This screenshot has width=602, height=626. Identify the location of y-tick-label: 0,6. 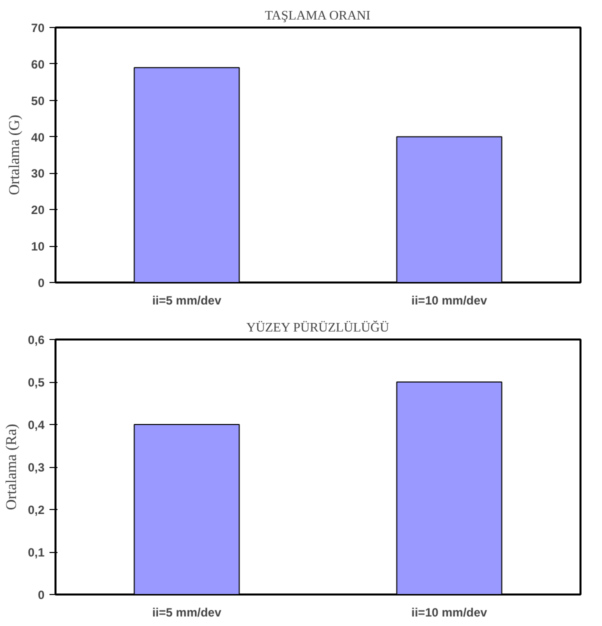
(36, 340).